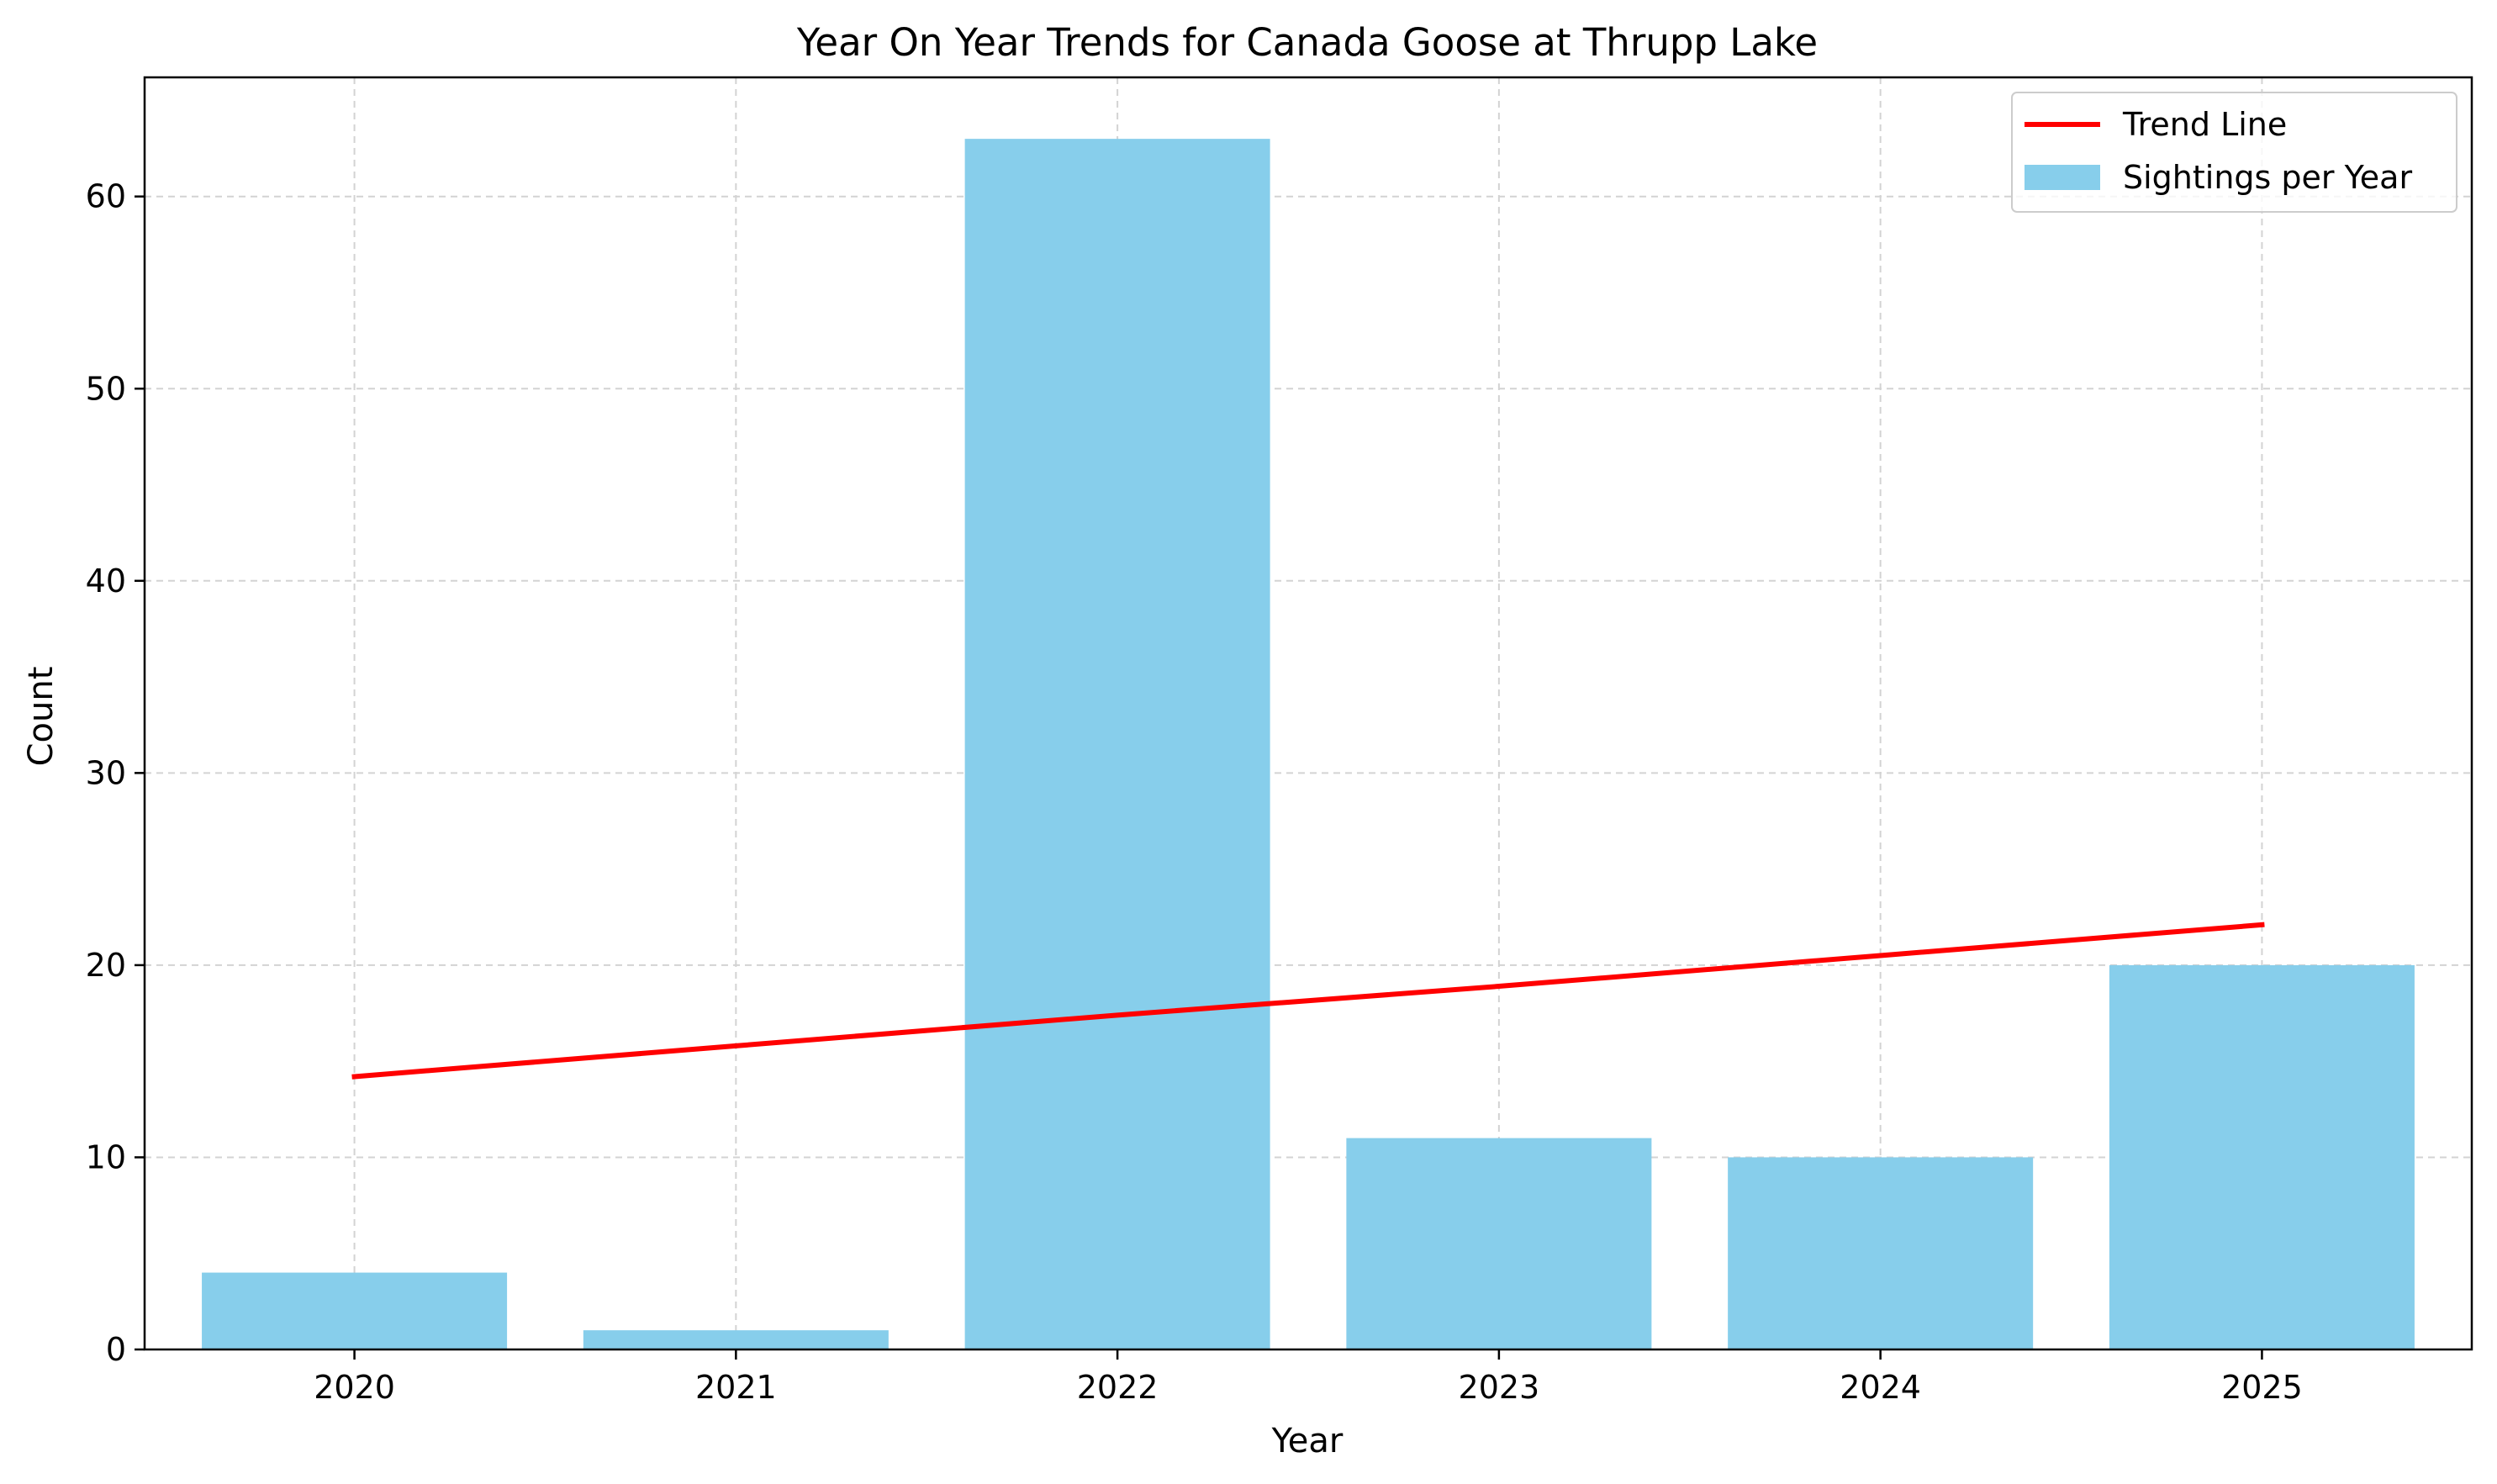 The width and height of the screenshot is (2497, 1484). I want to click on y-tick-label: 0, so click(116, 1349).